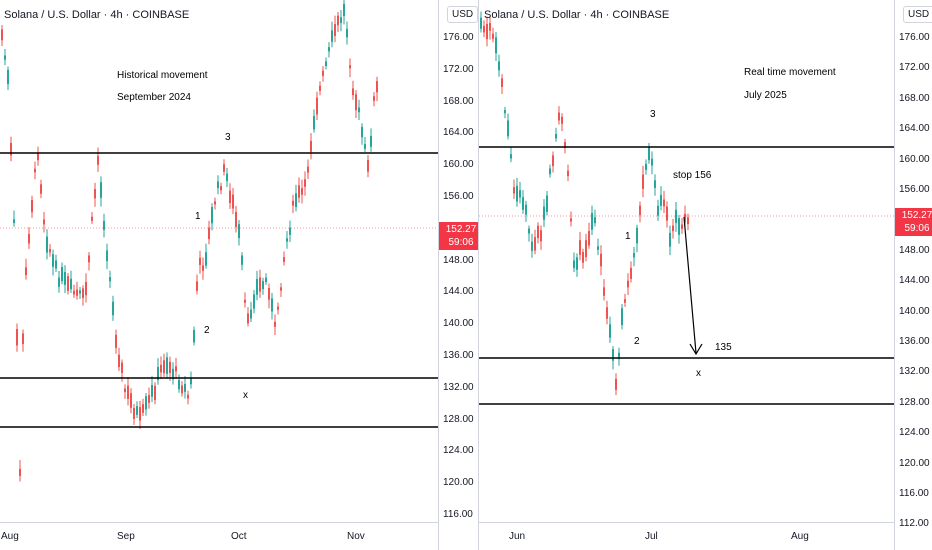  Describe the element at coordinates (162, 75) in the screenshot. I see `annotation-historical: Historical movement` at that location.